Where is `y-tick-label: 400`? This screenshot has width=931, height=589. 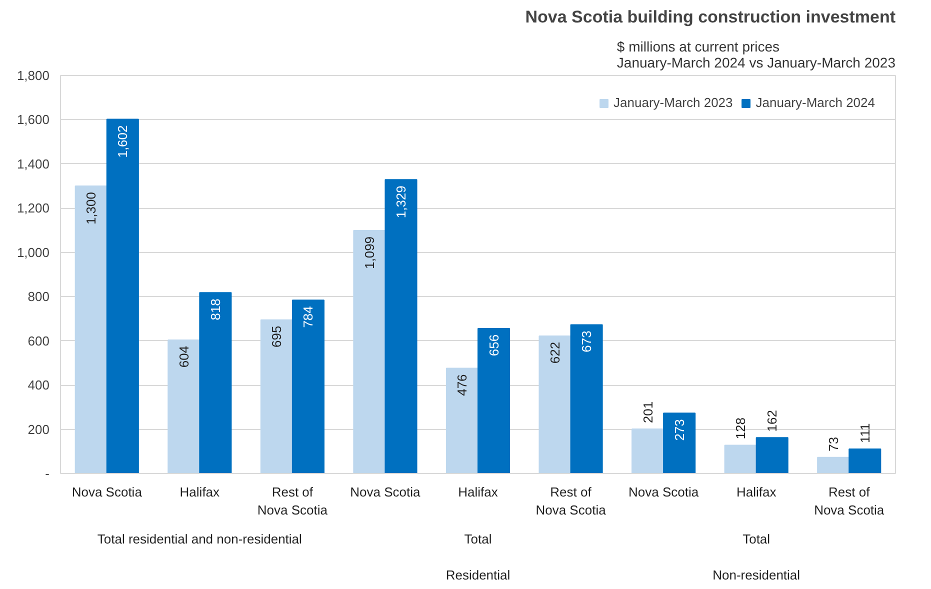 y-tick-label: 400 is located at coordinates (39, 385).